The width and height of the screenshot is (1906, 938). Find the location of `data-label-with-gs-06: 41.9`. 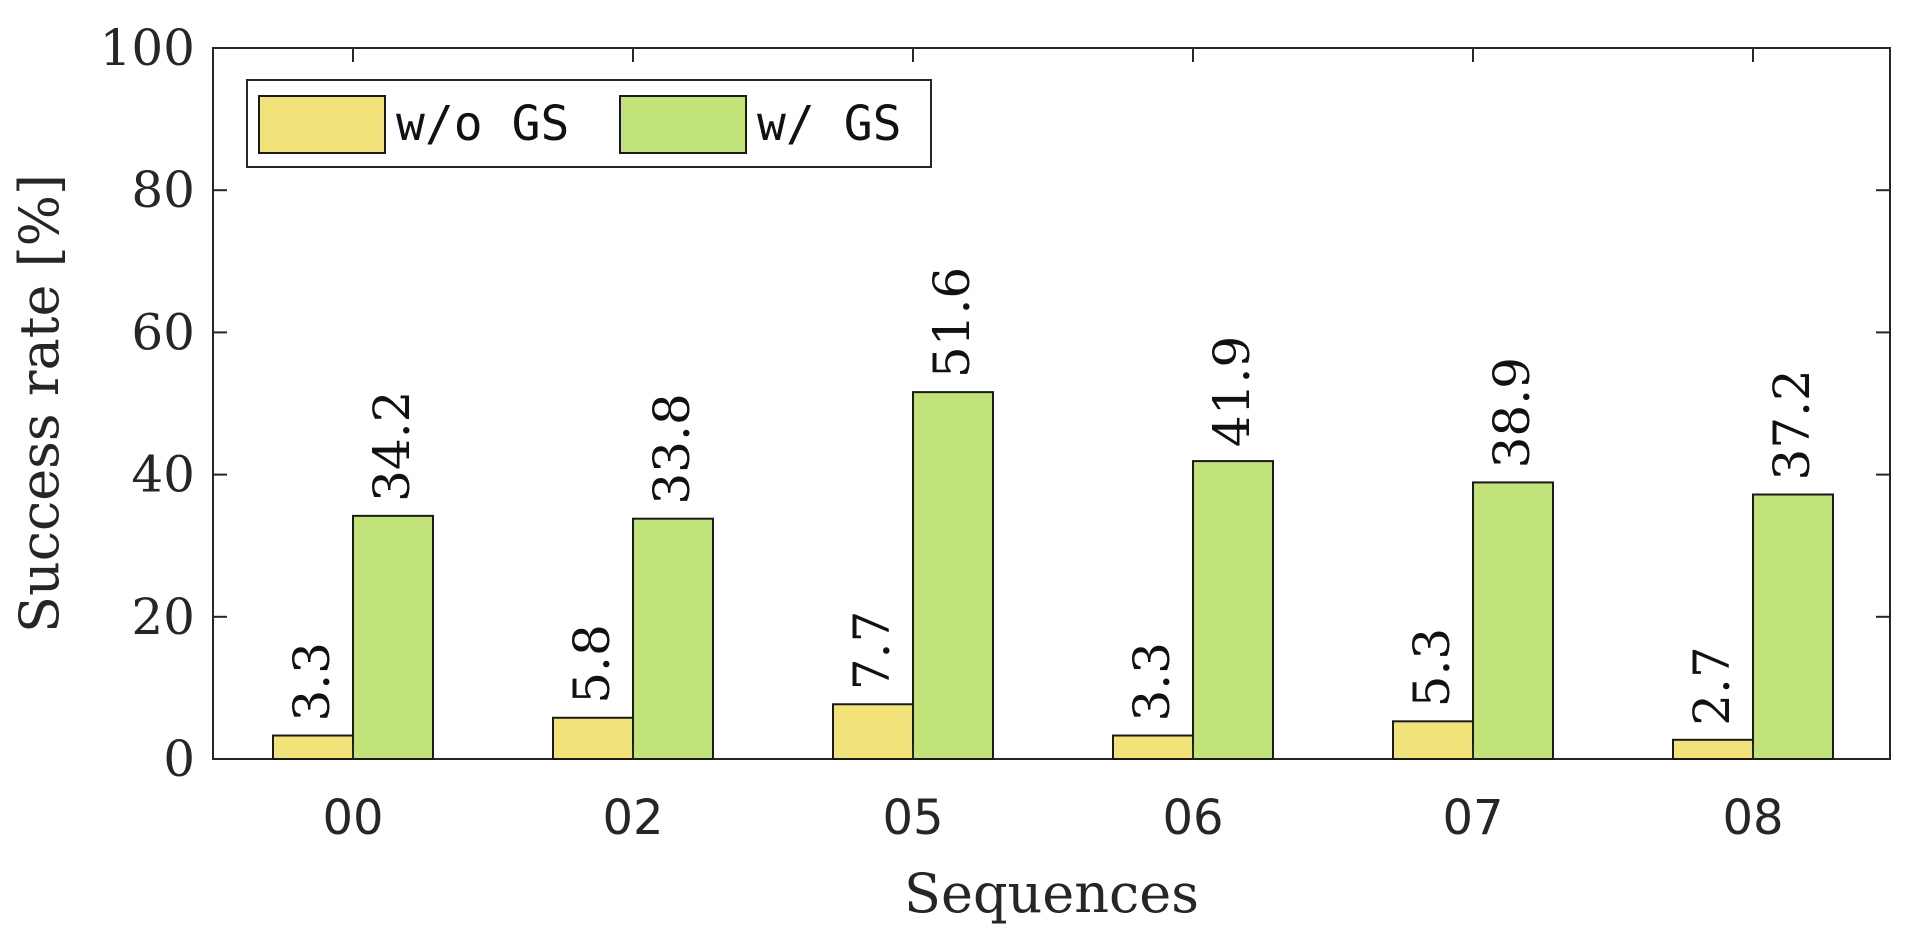

data-label-with-gs-06: 41.9 is located at coordinates (1232, 391).